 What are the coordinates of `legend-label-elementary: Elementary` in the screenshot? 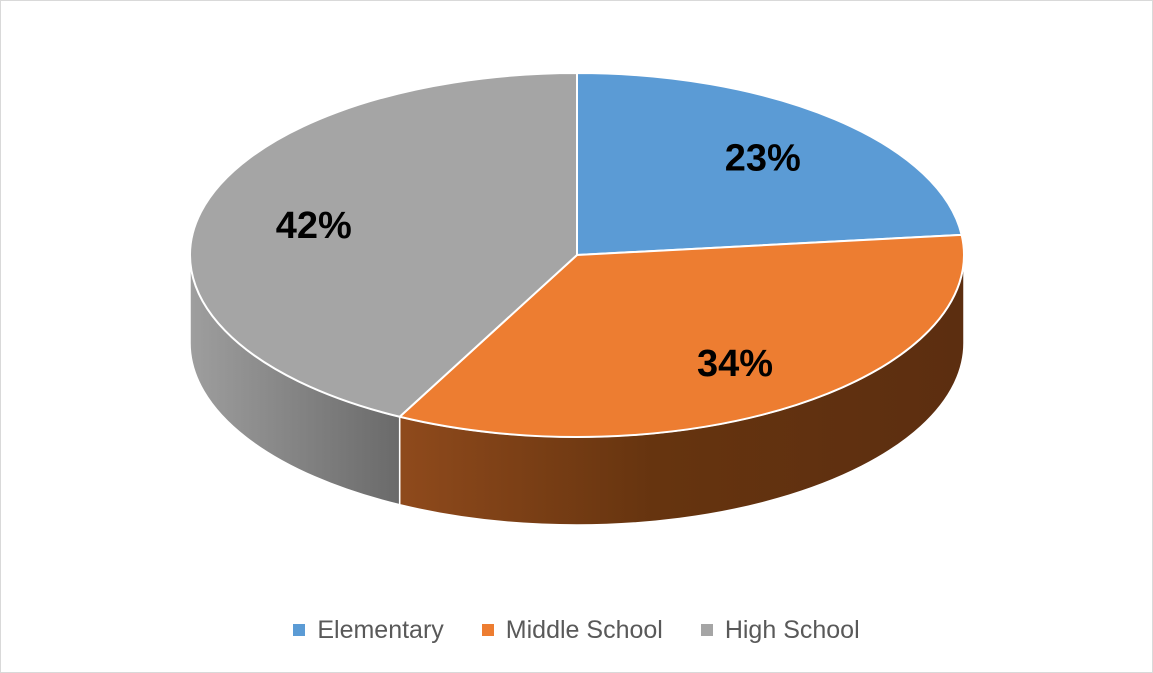 It's located at (380, 629).